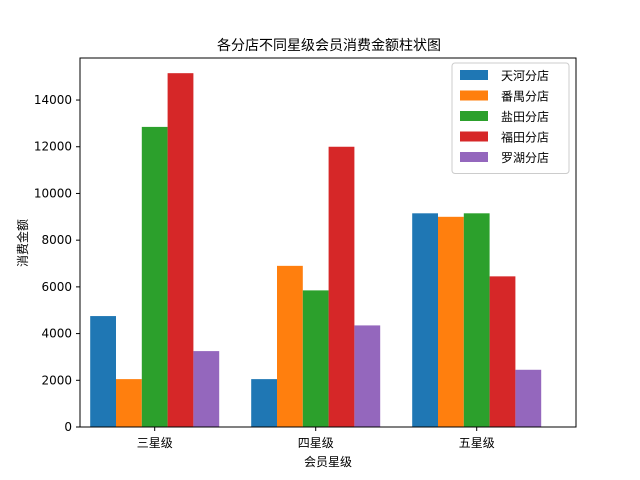  What do you see at coordinates (53, 193) in the screenshot?
I see `y-tick-label: 10000` at bounding box center [53, 193].